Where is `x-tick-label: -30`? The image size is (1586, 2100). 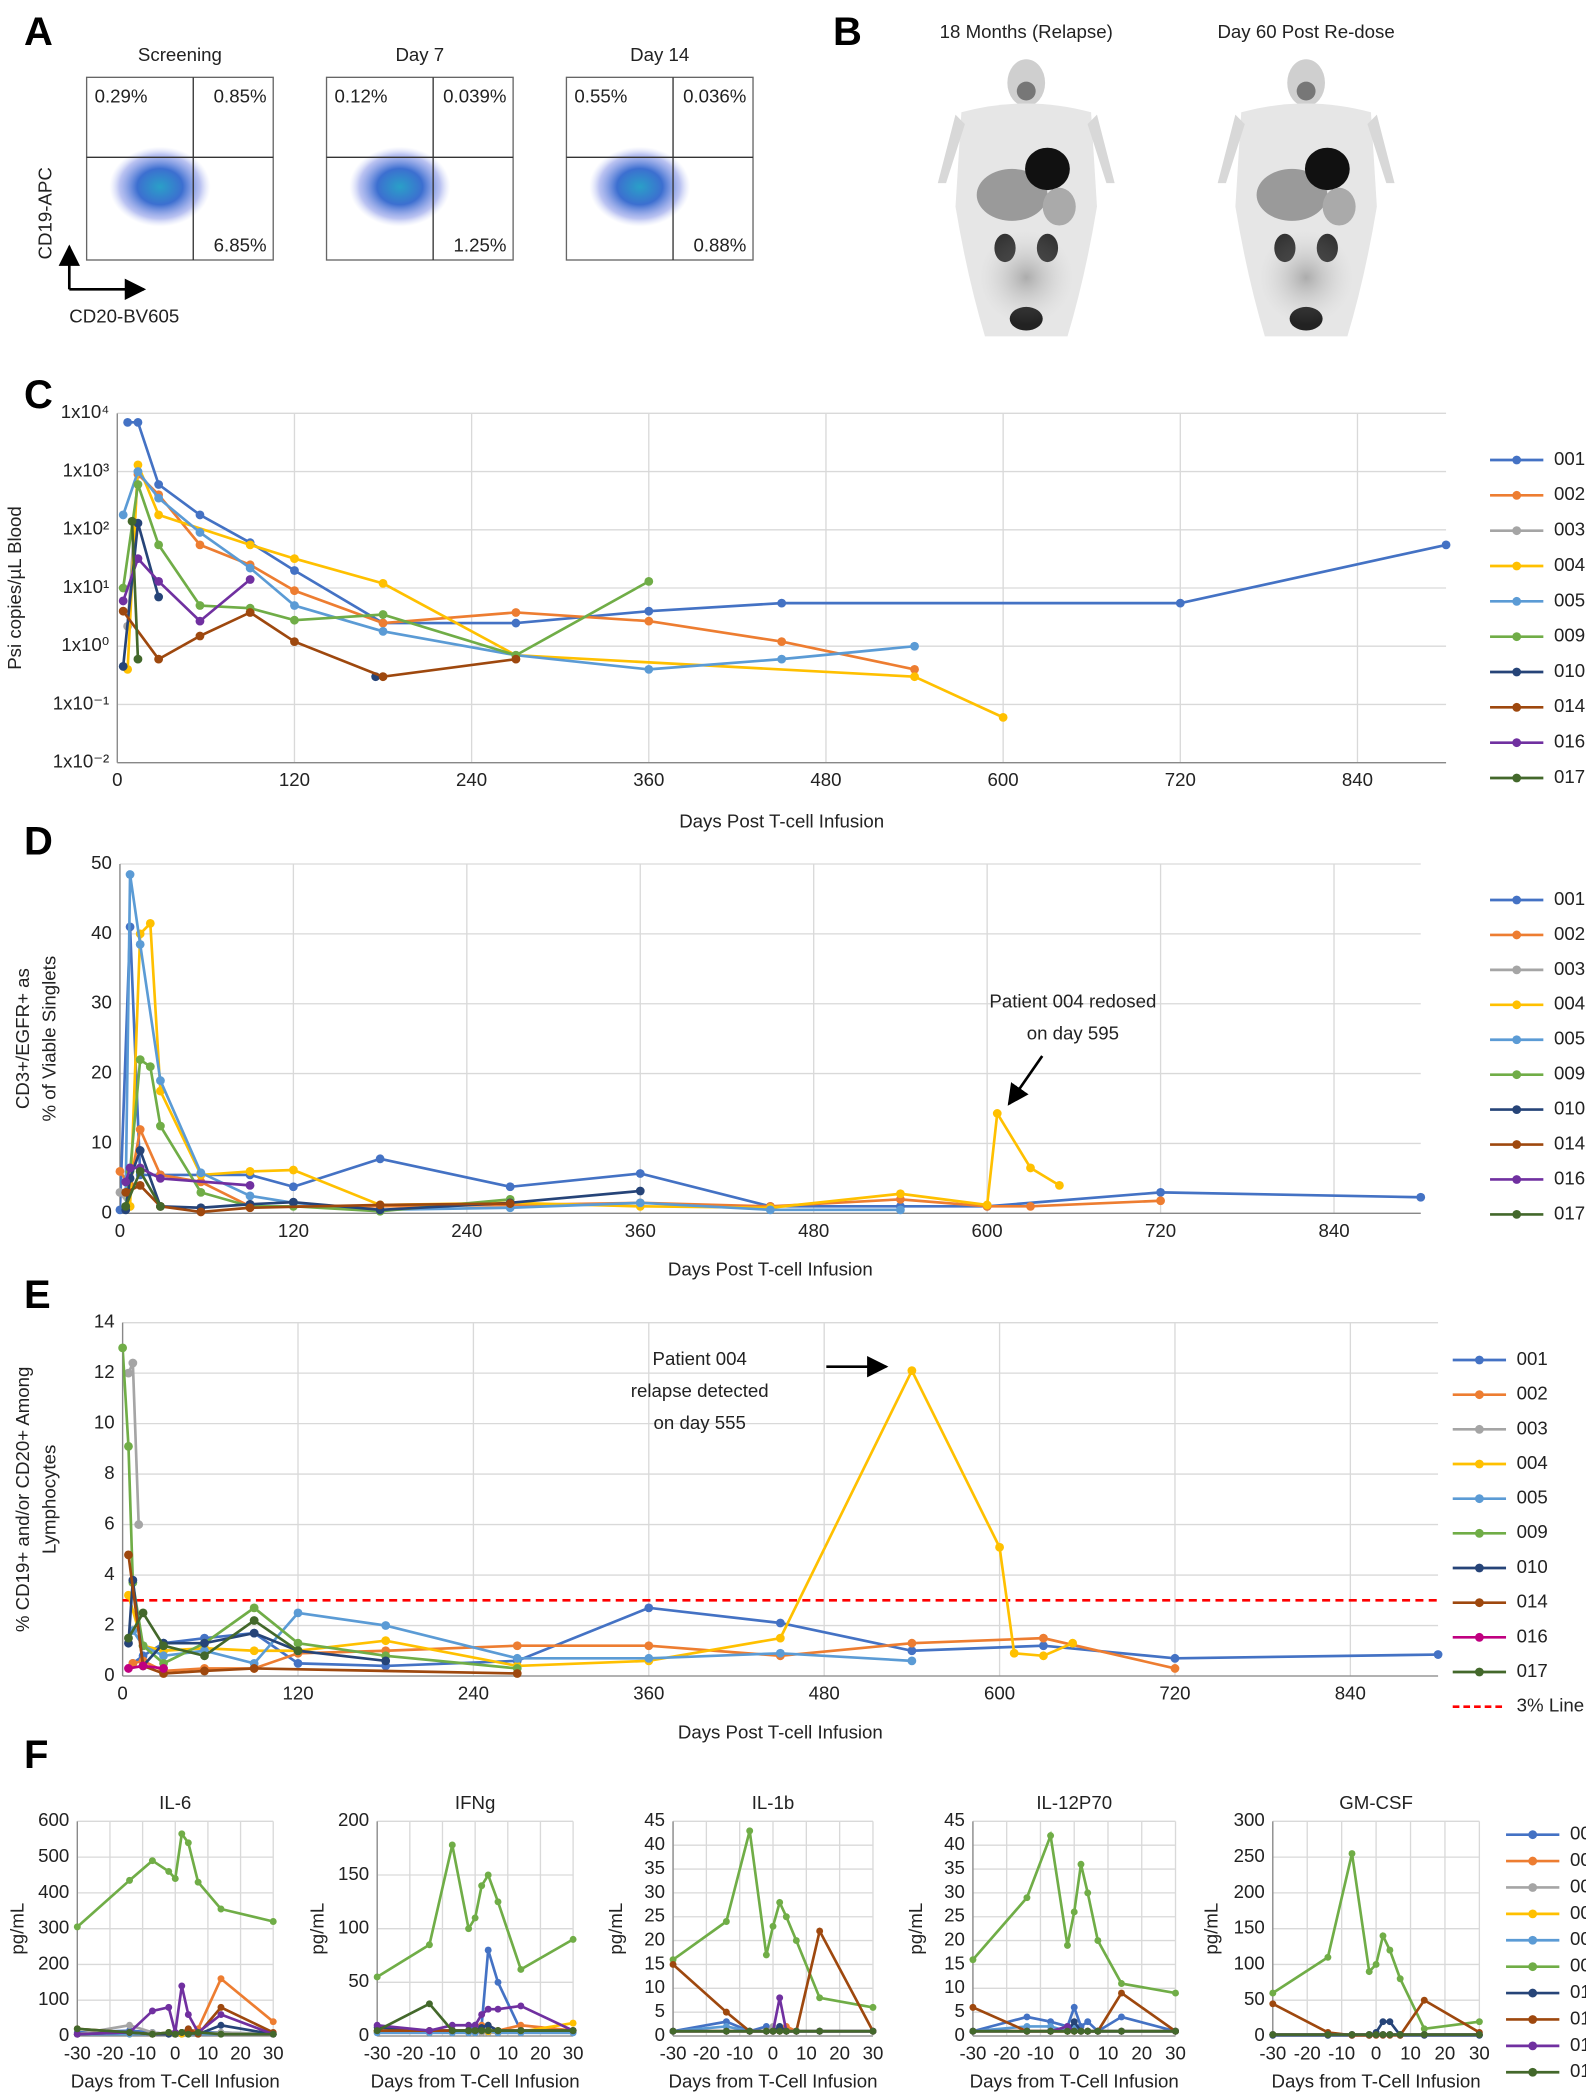 x-tick-label: -30 is located at coordinates (77, 2053).